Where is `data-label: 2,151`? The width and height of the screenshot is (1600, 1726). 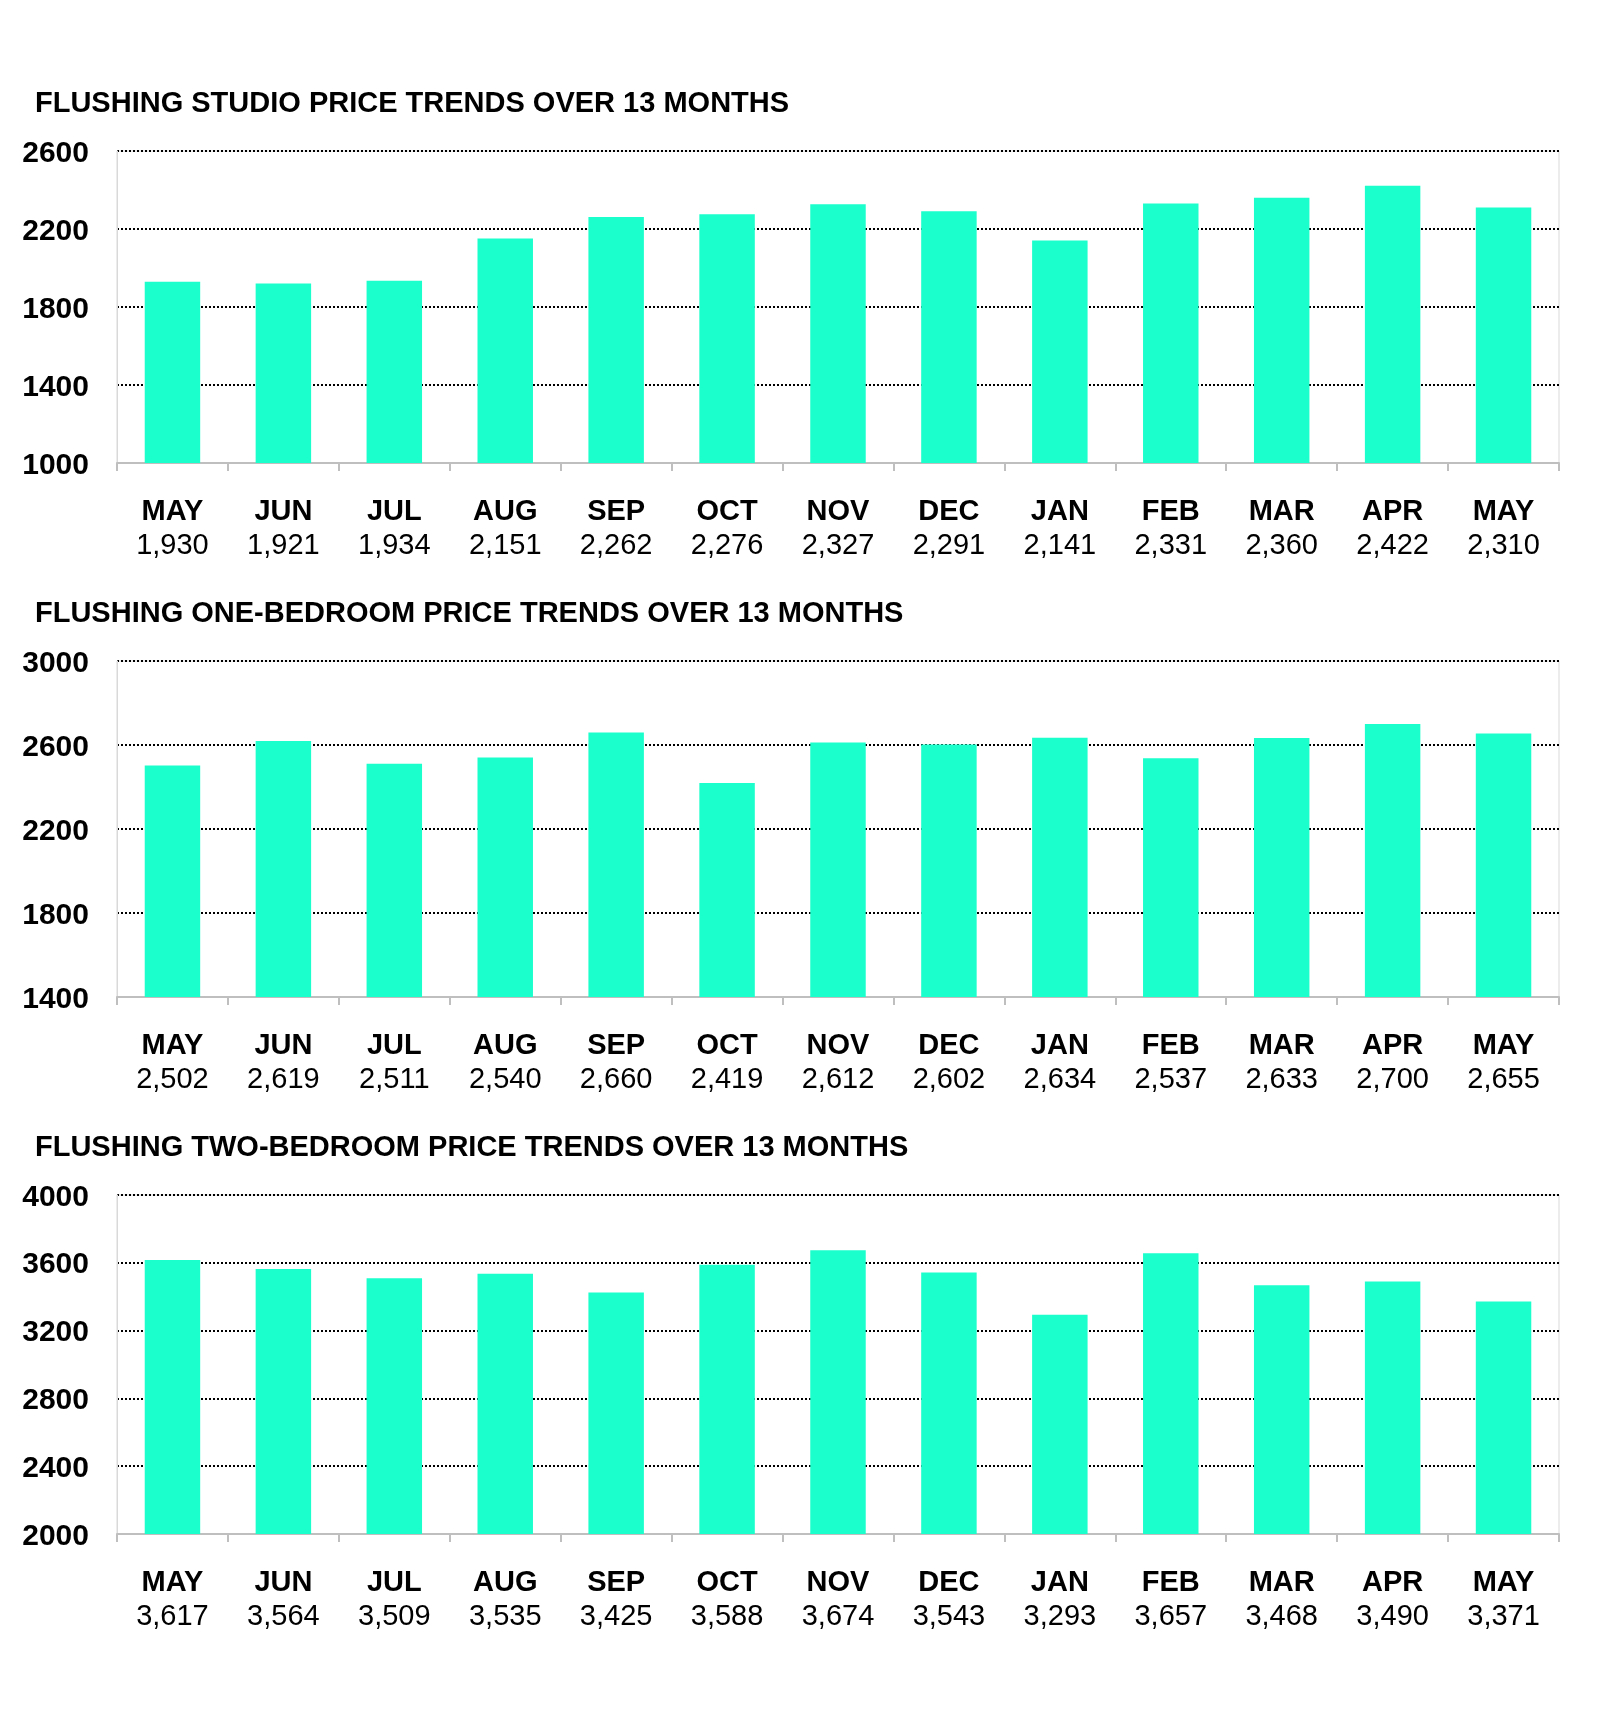 data-label: 2,151 is located at coordinates (505, 543).